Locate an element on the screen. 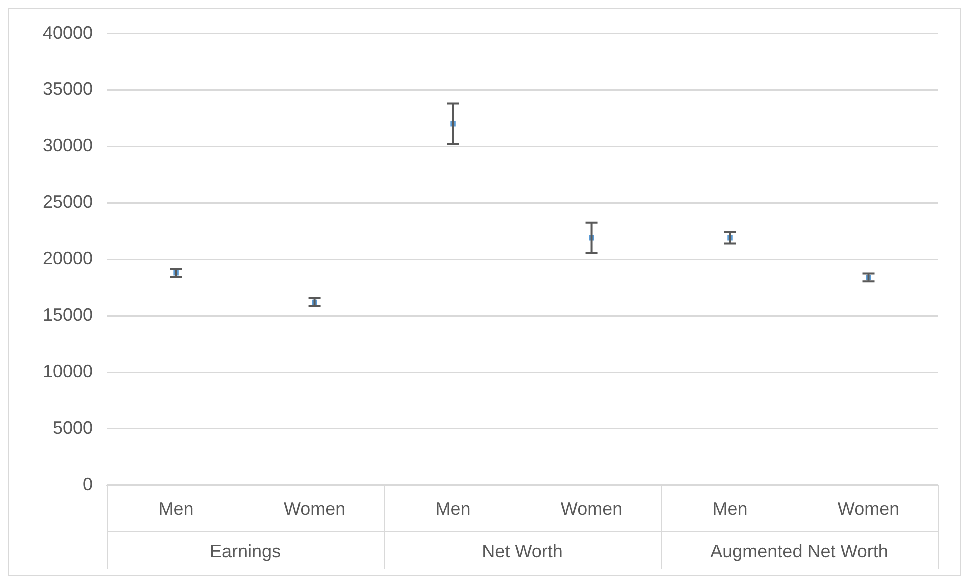 The image size is (969, 584). y-tick-label: 20000 is located at coordinates (68, 258).